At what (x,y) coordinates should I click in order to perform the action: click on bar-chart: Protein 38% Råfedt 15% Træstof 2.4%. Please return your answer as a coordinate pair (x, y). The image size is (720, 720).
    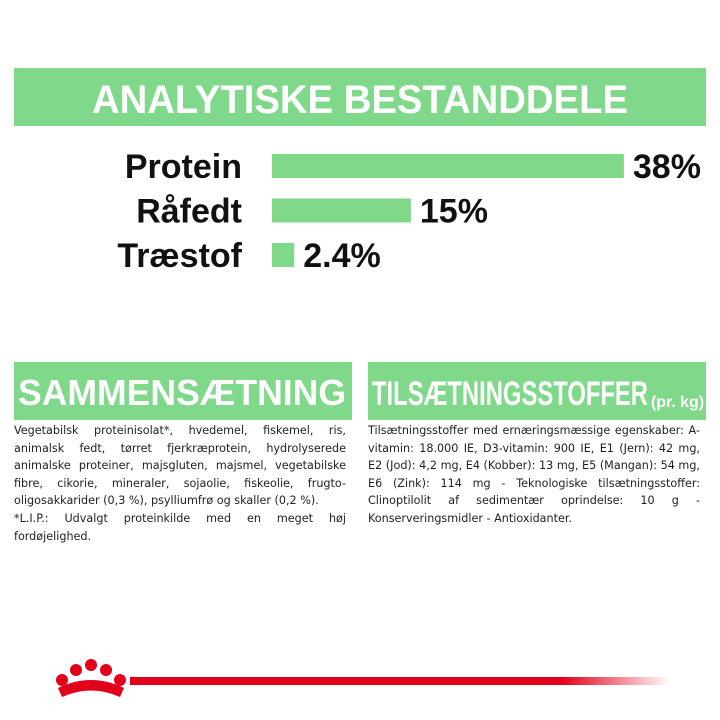
    Looking at the image, I should click on (409, 211).